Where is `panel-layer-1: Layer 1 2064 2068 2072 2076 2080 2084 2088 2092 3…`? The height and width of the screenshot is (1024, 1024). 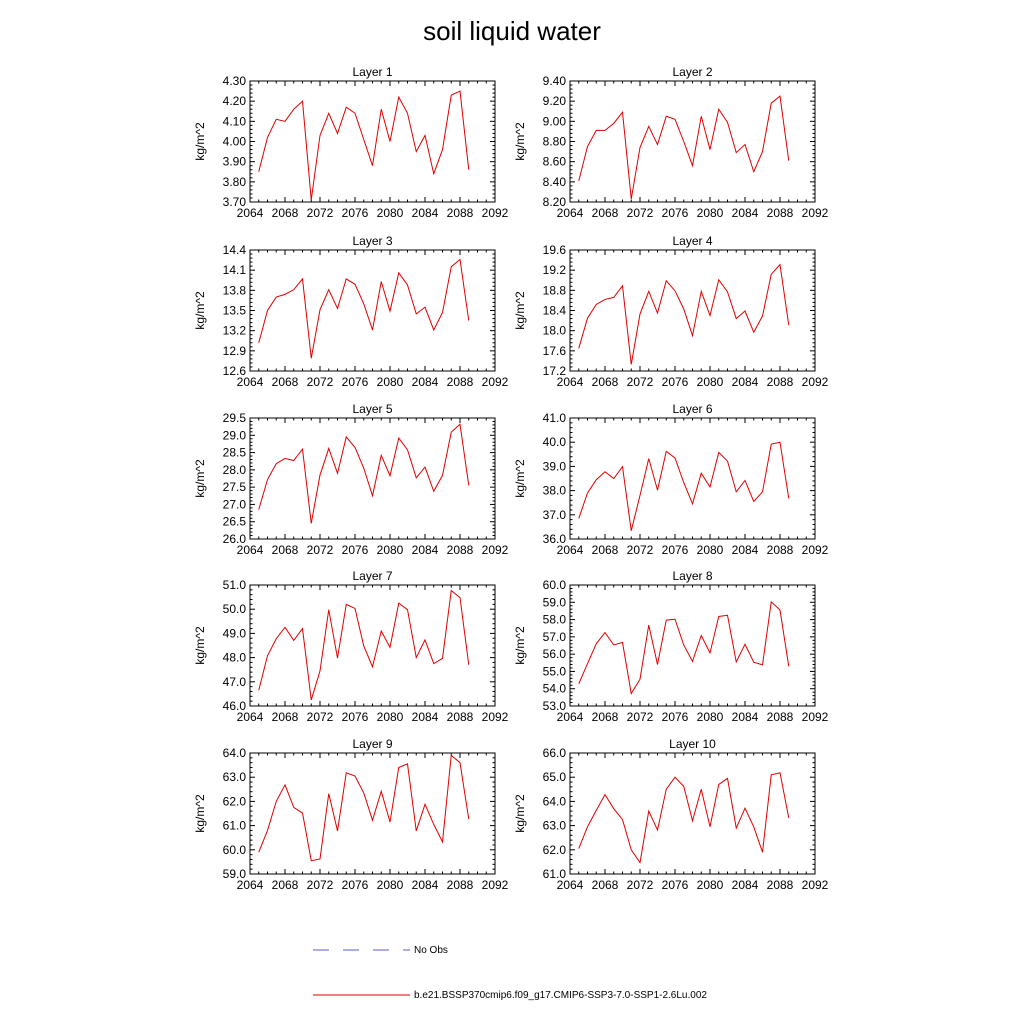 panel-layer-1: Layer 1 2064 2068 2072 2076 2080 2084 2088 2092 3… is located at coordinates (351, 142).